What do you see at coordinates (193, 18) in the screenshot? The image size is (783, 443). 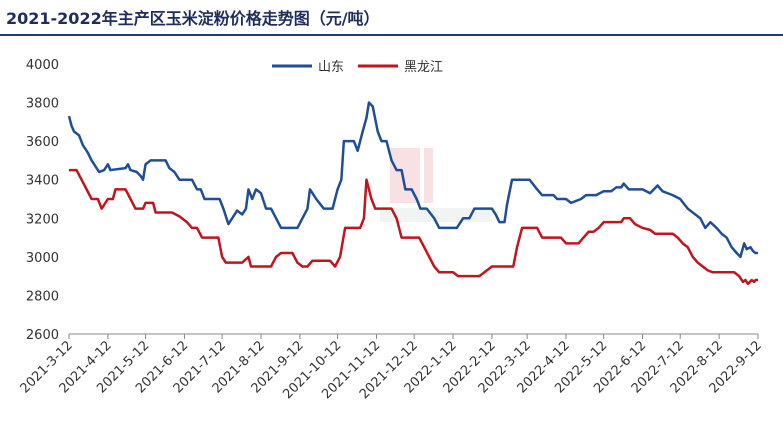 I see `chart-title: 2021-2022年主产区玉米淀粉价格走势图（元/吨）` at bounding box center [193, 18].